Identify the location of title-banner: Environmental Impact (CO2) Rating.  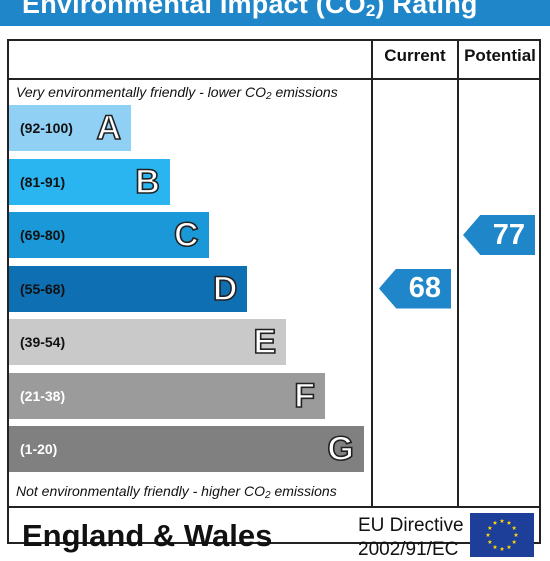
(275, 13).